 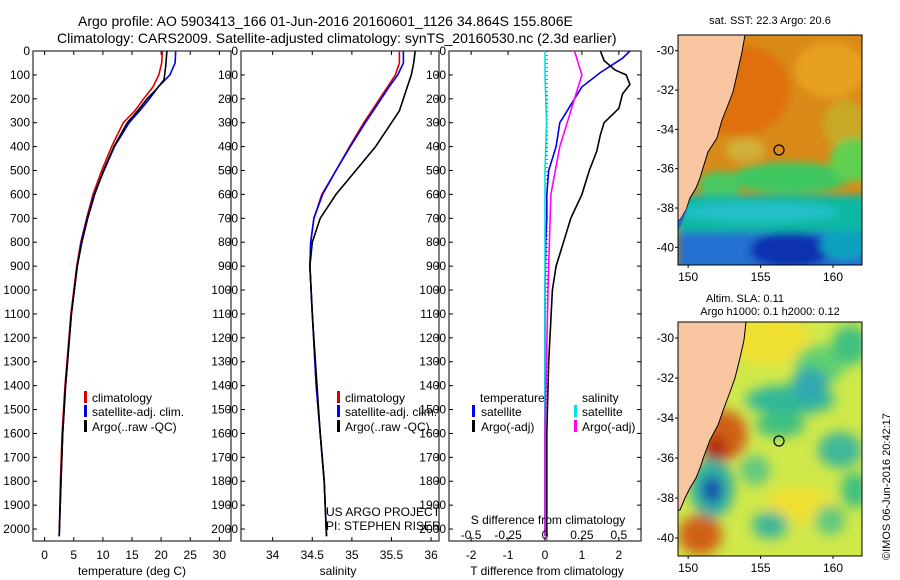 What do you see at coordinates (16, 386) in the screenshot?
I see `depth-tick-label: 1400` at bounding box center [16, 386].